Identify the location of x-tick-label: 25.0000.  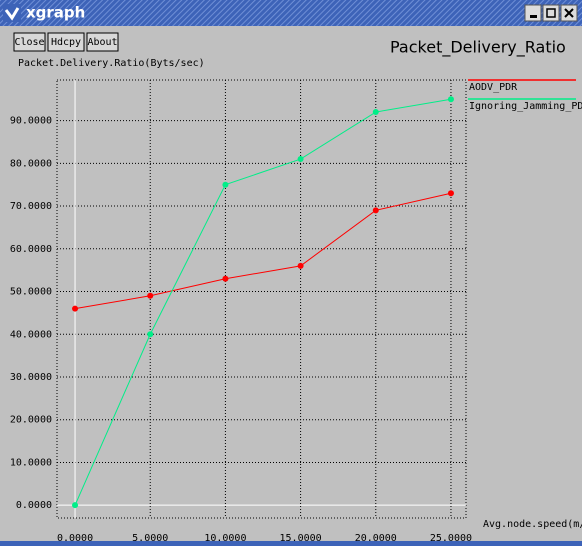
(451, 538).